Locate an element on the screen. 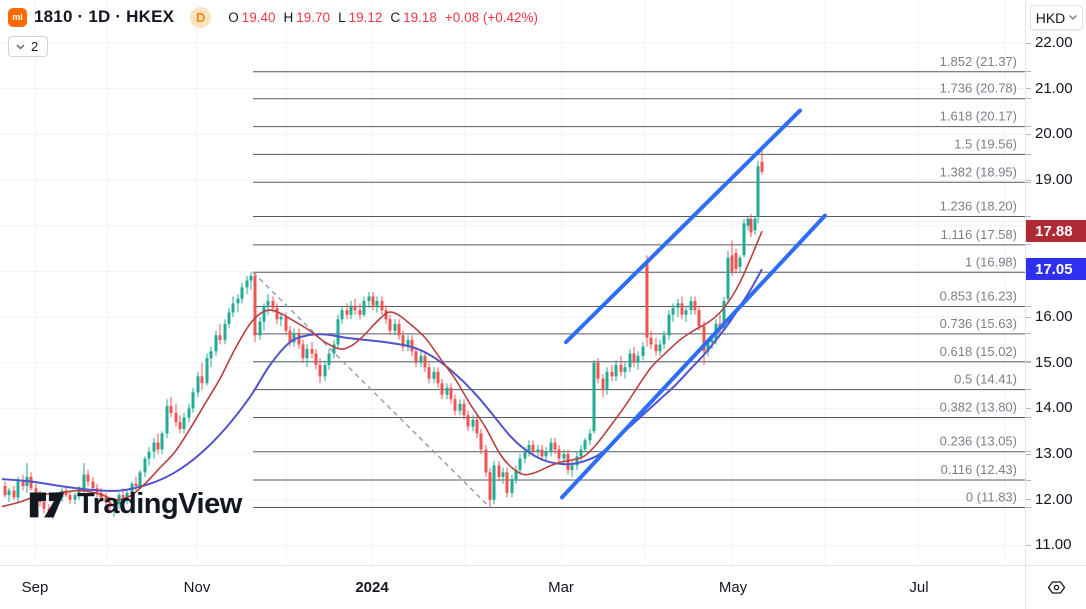 The width and height of the screenshot is (1086, 609). high-value: 19.70 is located at coordinates (313, 17).